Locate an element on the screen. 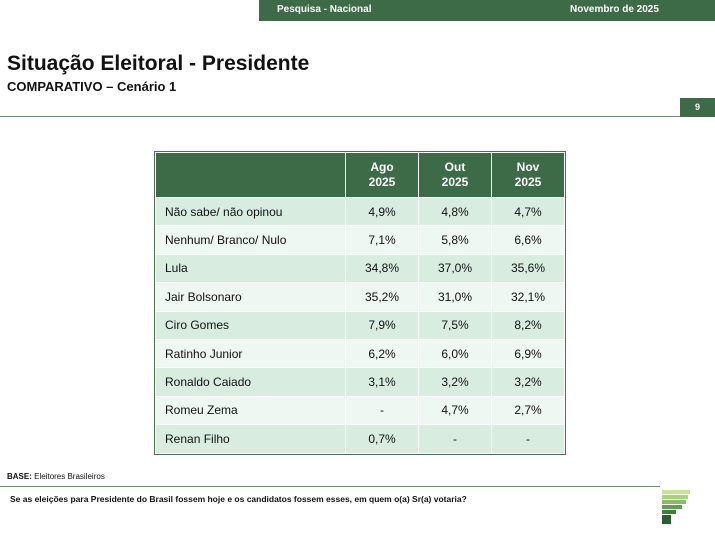 The width and height of the screenshot is (715, 536). value-cell: 5,8% is located at coordinates (455, 240).